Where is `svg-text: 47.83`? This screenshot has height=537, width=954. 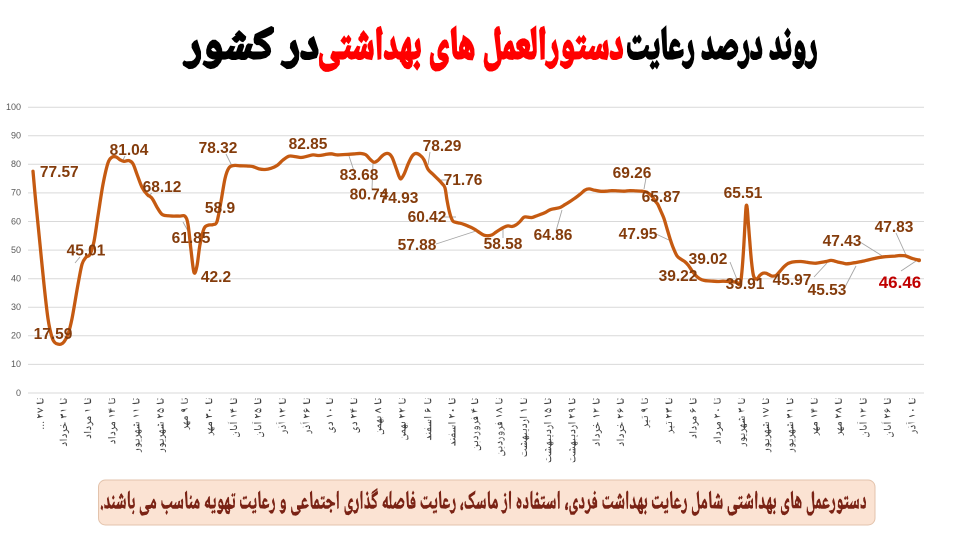
svg-text: 47.83 is located at coordinates (894, 227).